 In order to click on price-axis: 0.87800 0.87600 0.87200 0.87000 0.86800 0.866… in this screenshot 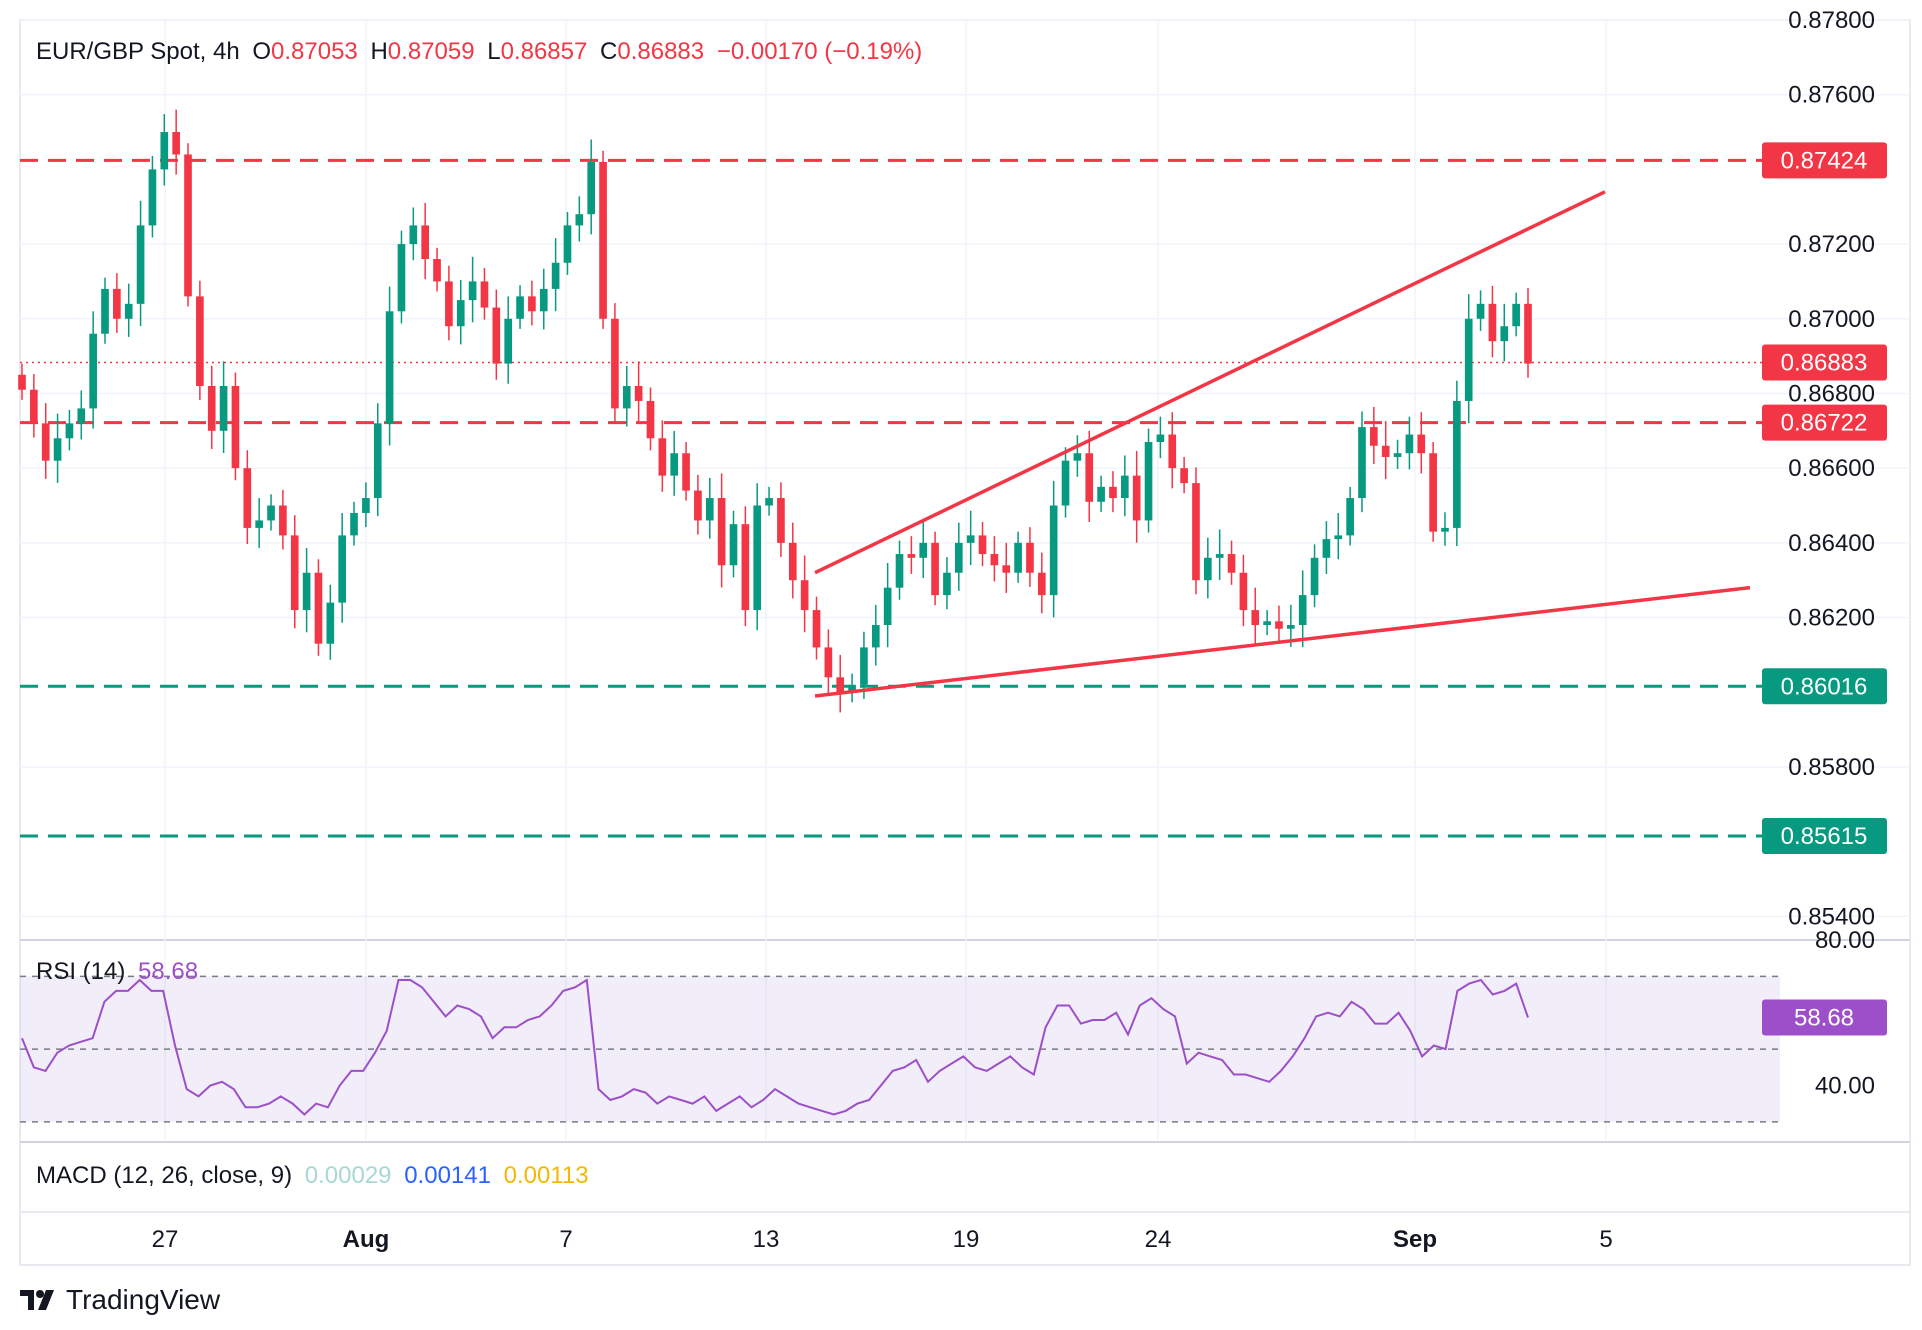, I will do `click(1831, 553)`.